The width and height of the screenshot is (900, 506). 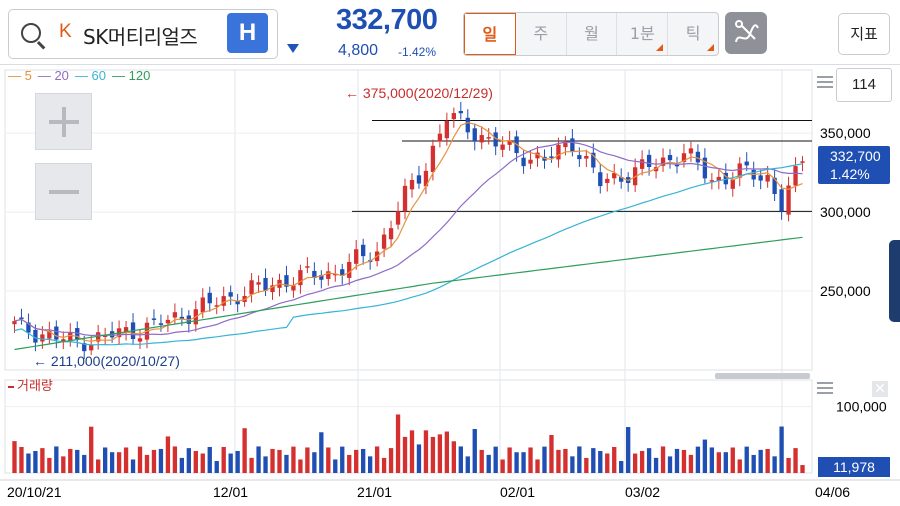 What do you see at coordinates (854, 467) in the screenshot?
I see `current-volume-tag: 11,978` at bounding box center [854, 467].